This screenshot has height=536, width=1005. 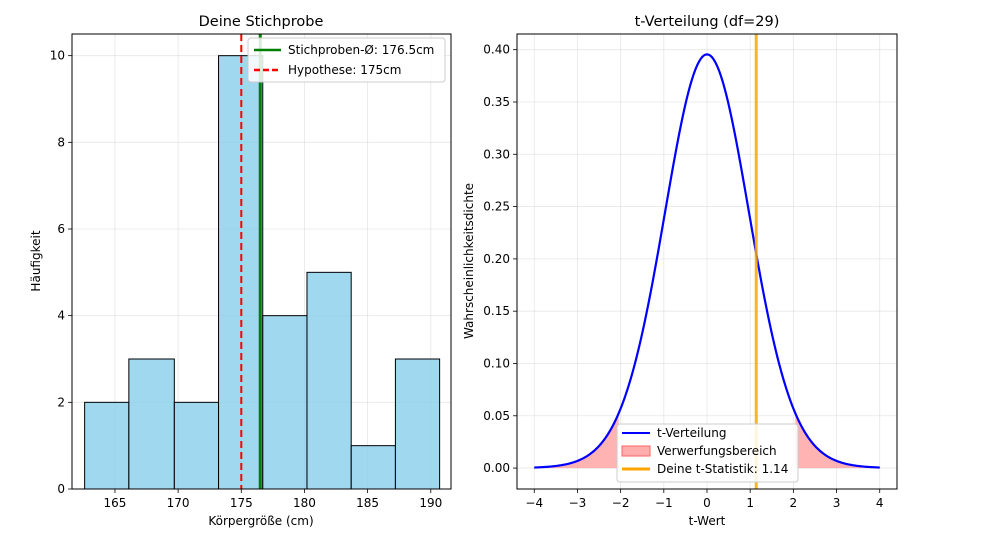 What do you see at coordinates (722, 469) in the screenshot?
I see `legend-label-t-statistic: Deine t-Statistik: 1.14` at bounding box center [722, 469].